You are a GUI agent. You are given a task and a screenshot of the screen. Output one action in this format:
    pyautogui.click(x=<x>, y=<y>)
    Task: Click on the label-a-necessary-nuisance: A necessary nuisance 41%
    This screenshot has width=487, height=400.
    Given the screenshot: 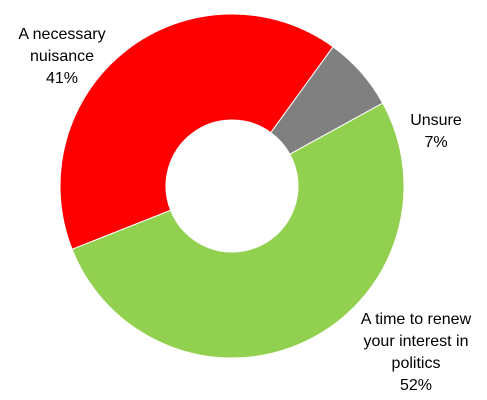 What is the action you would take?
    pyautogui.click(x=61, y=56)
    